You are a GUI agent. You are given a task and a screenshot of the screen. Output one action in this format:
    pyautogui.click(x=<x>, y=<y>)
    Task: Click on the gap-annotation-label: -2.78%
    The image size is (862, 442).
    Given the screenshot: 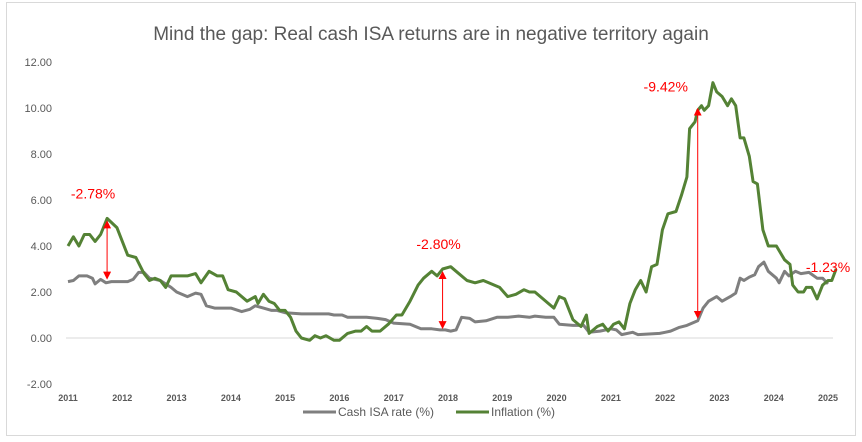 What is the action you would take?
    pyautogui.click(x=93, y=193)
    